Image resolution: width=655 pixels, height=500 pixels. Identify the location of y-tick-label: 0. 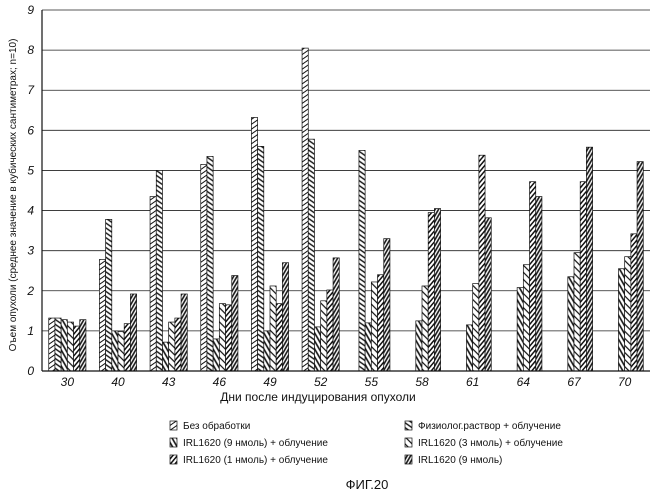
(30, 371).